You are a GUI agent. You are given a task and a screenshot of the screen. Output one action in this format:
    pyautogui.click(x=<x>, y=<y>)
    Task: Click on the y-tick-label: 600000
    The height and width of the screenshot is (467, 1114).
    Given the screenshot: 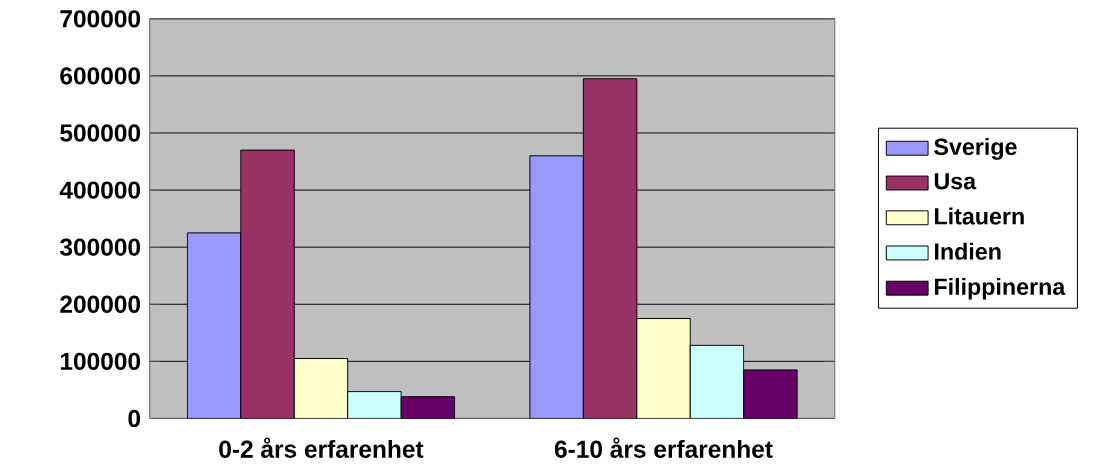 What is the action you would take?
    pyautogui.click(x=100, y=76)
    